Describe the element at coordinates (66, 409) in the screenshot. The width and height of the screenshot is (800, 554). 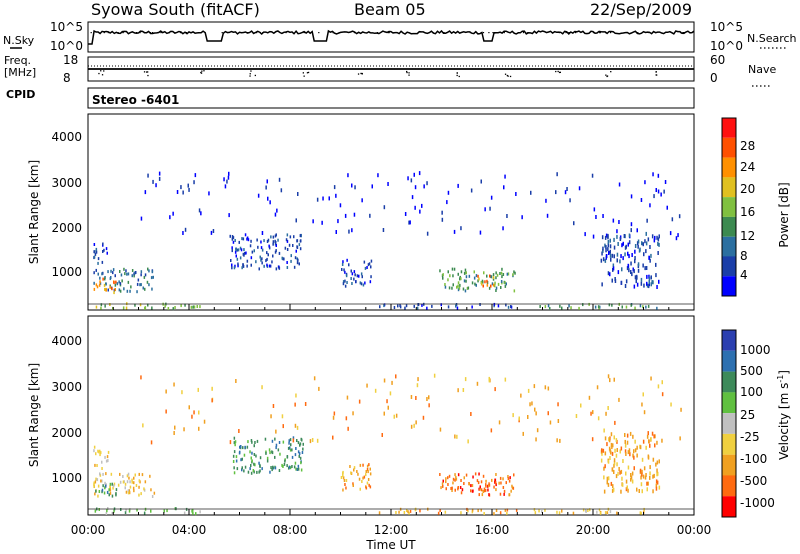
I see `velocity-y-ticks: 1000 2000 3000 4000` at that location.